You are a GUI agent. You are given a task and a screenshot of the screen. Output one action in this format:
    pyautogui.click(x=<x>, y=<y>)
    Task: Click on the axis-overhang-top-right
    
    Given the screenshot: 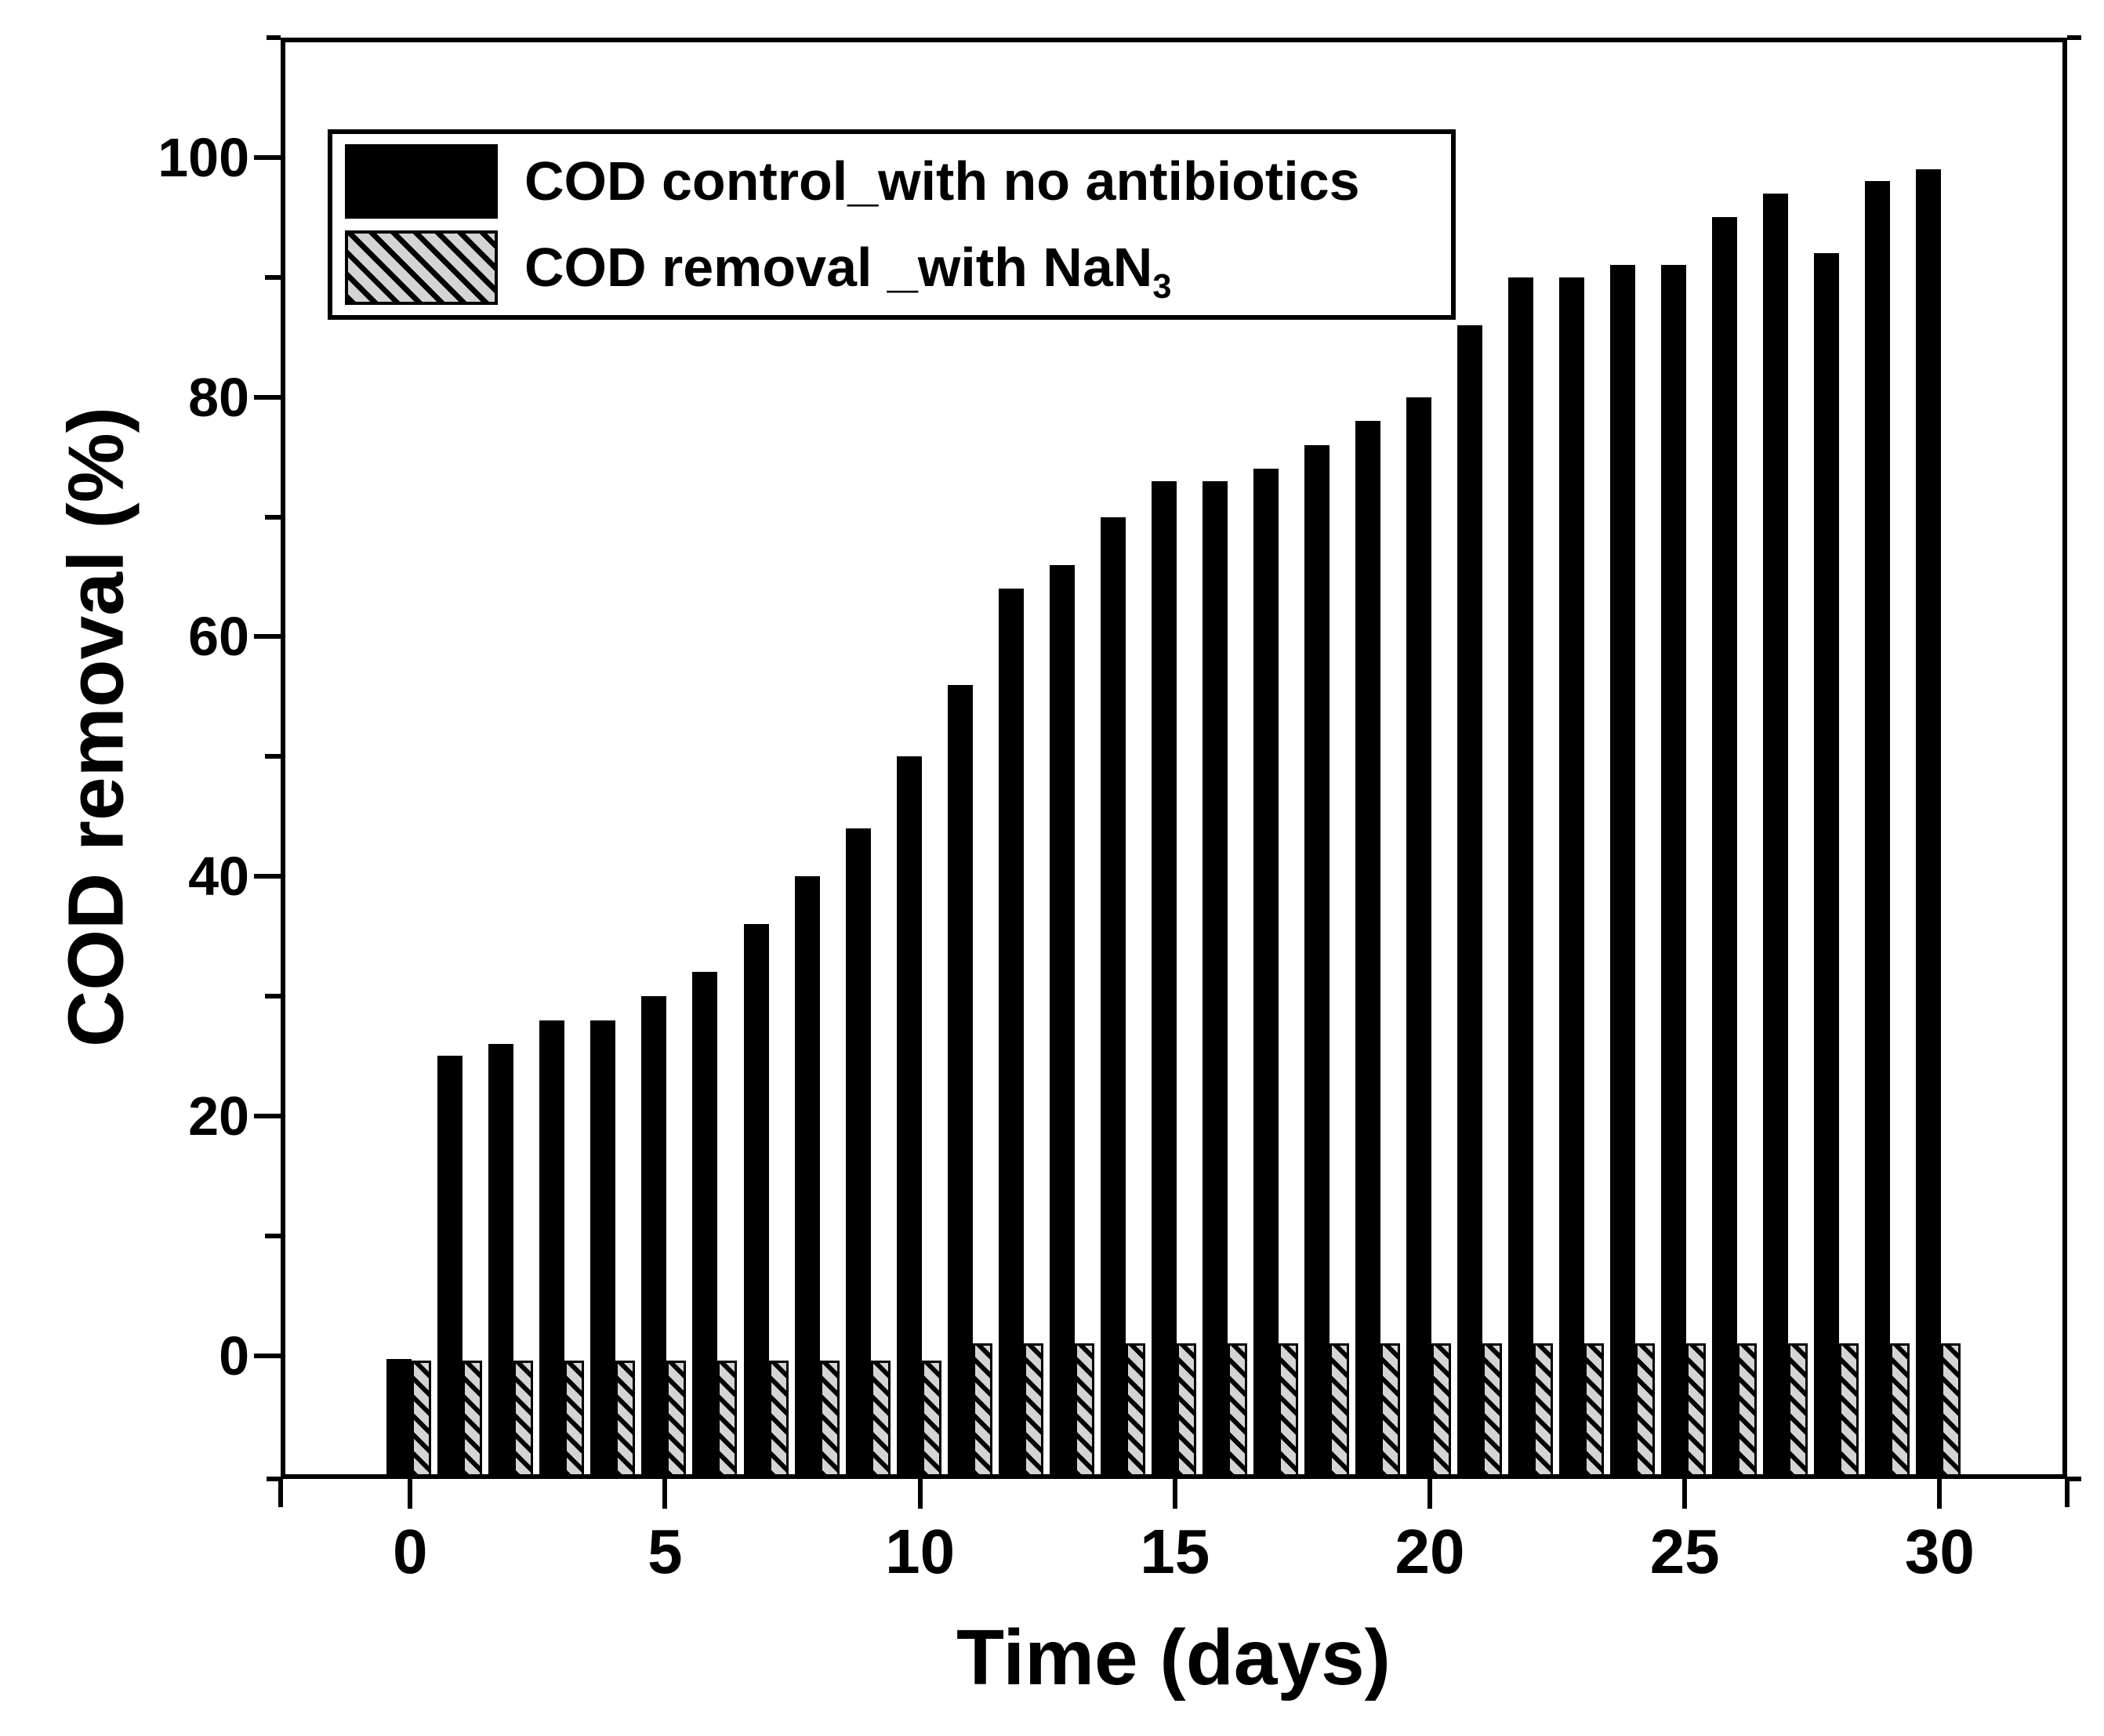 What is the action you would take?
    pyautogui.click(x=2074, y=37)
    